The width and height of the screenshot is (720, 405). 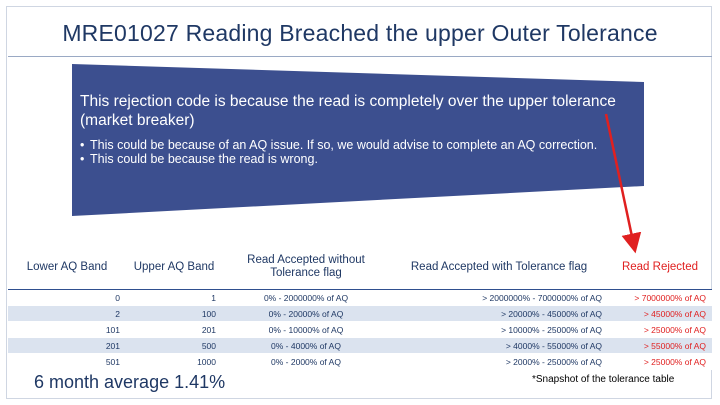 I want to click on snapshot-note: *Snapshot of the tolerance table, so click(x=603, y=379).